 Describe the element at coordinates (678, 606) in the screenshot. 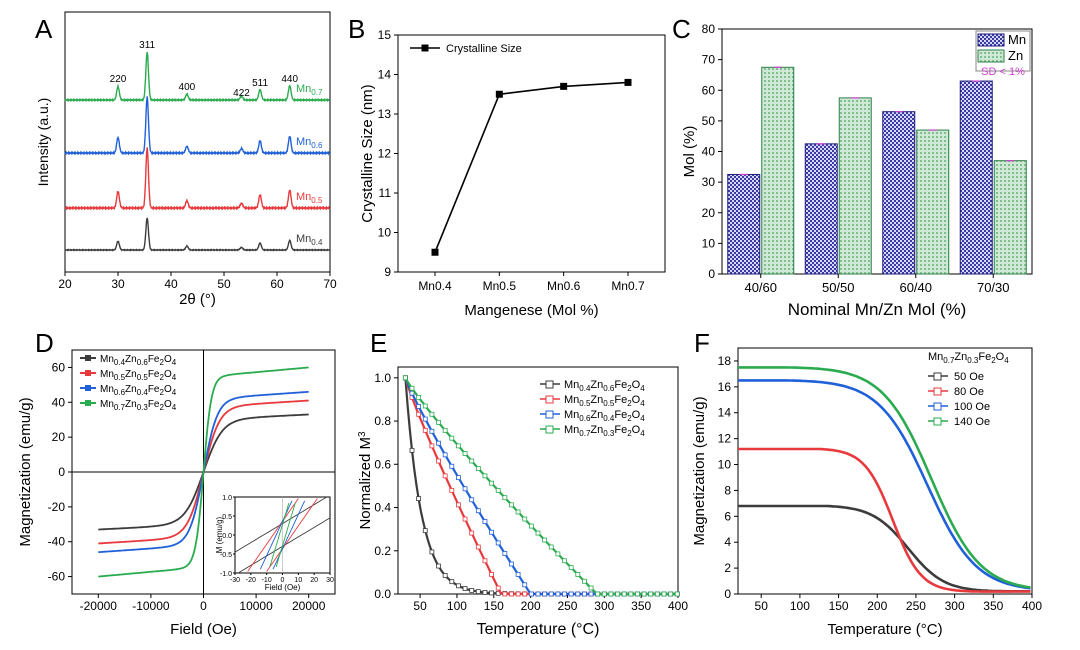

I see `x-tick-label: 400` at that location.